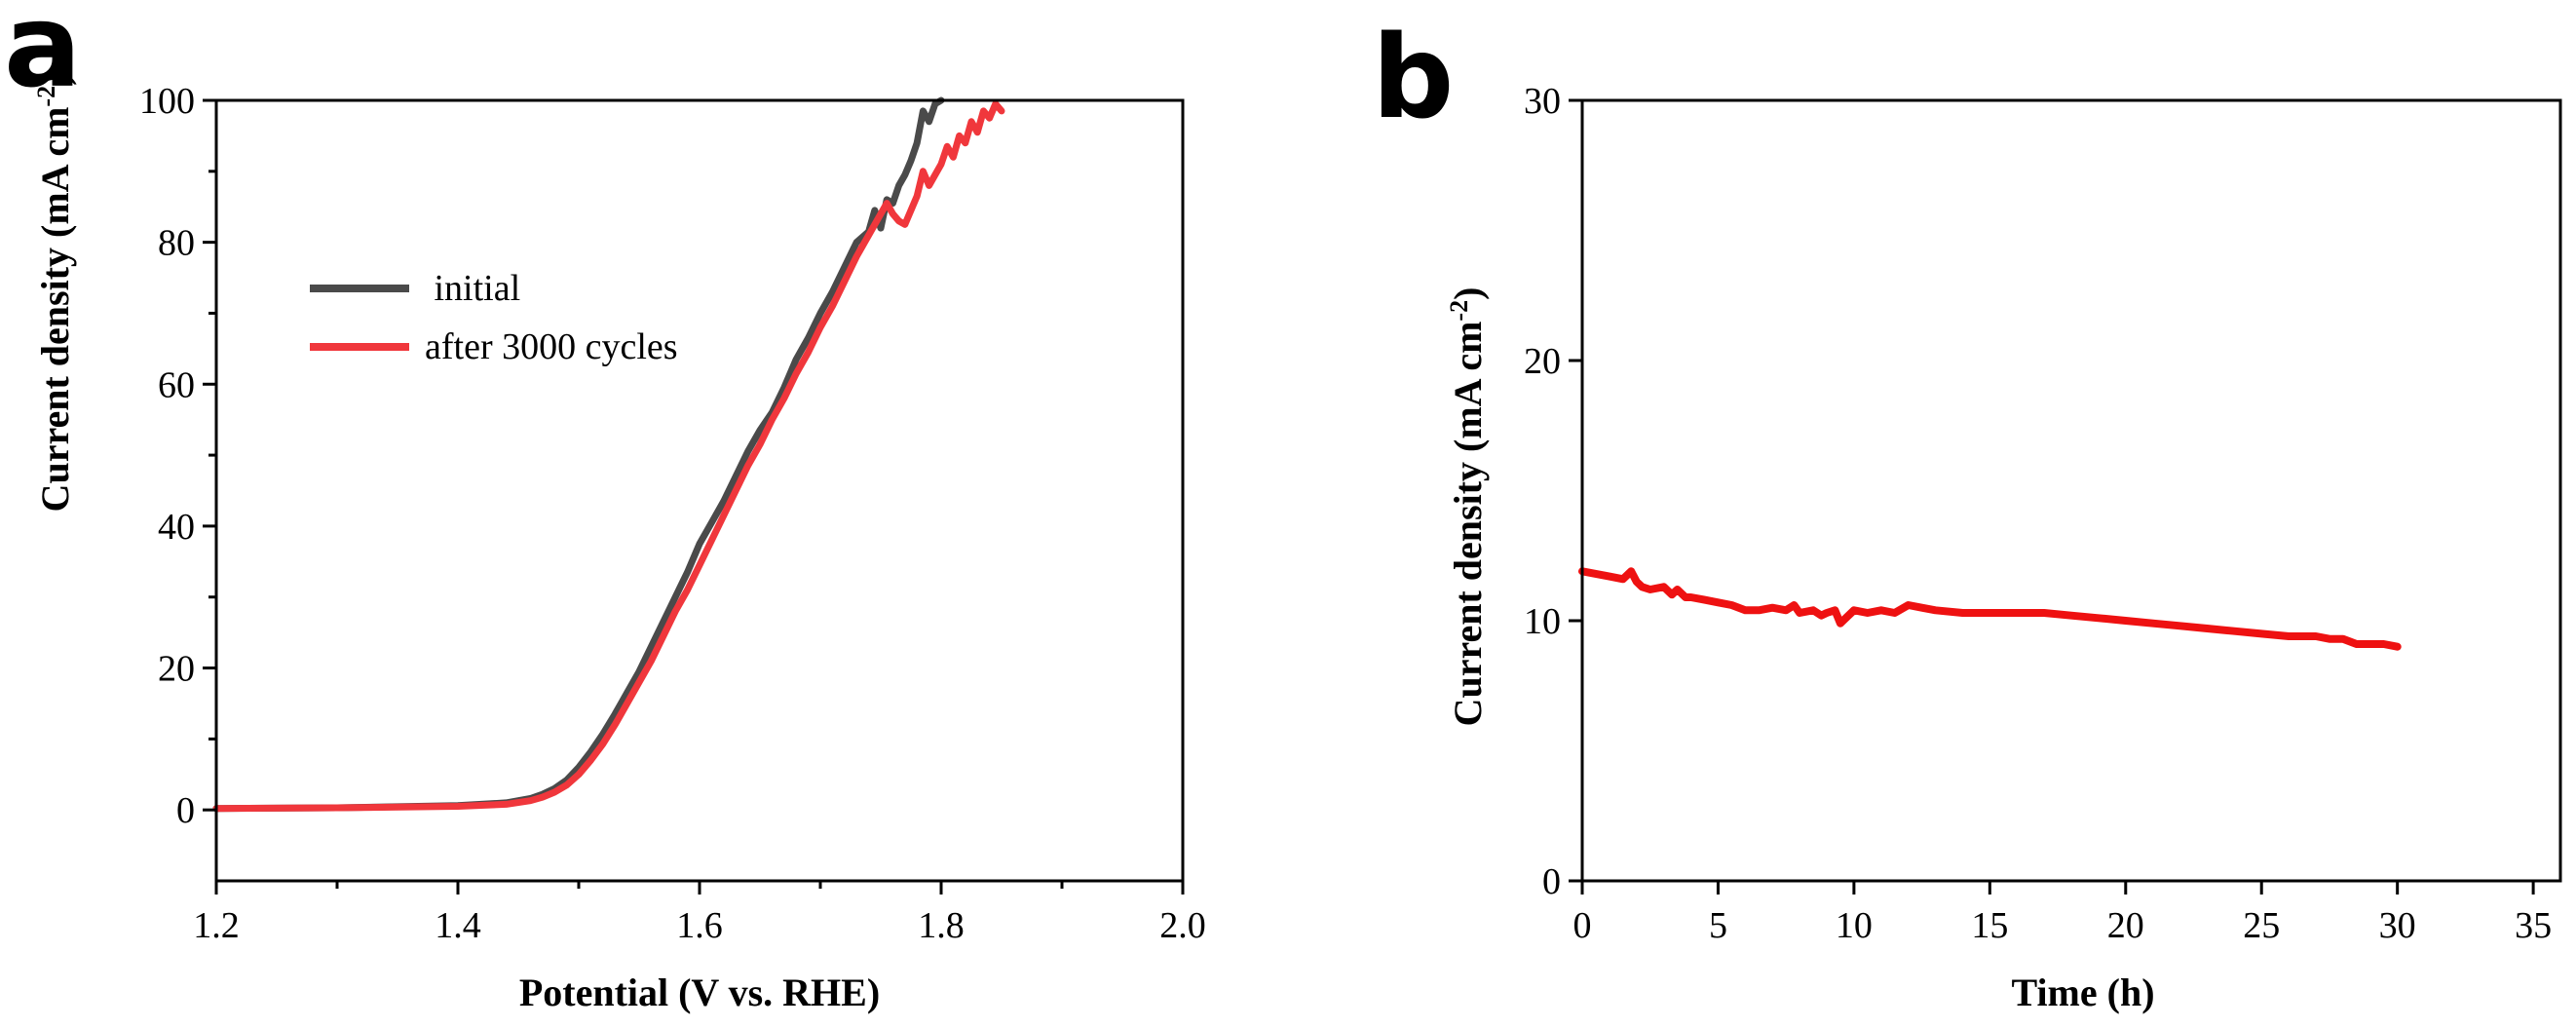  Describe the element at coordinates (176, 527) in the screenshot. I see `panel-a-y-tick-label: 40` at that location.